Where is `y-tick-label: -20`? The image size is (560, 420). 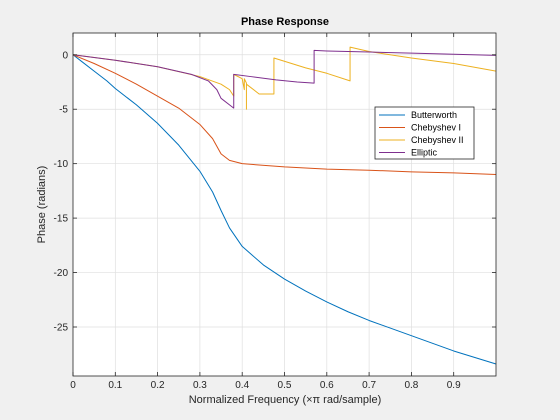 y-tick-label: -20 is located at coordinates (61, 273).